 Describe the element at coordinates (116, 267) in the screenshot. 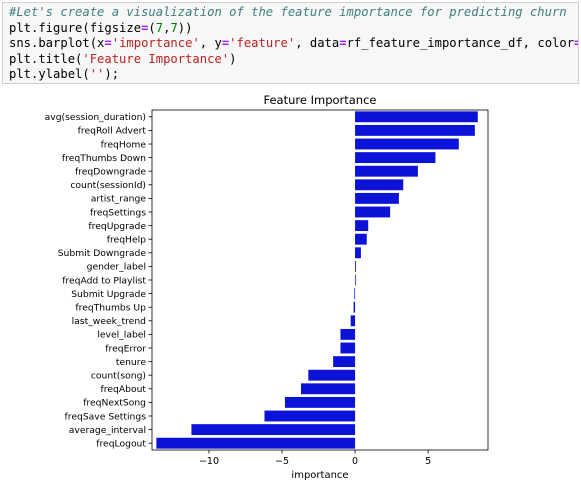

I see `y-tick-label: gender_label` at that location.